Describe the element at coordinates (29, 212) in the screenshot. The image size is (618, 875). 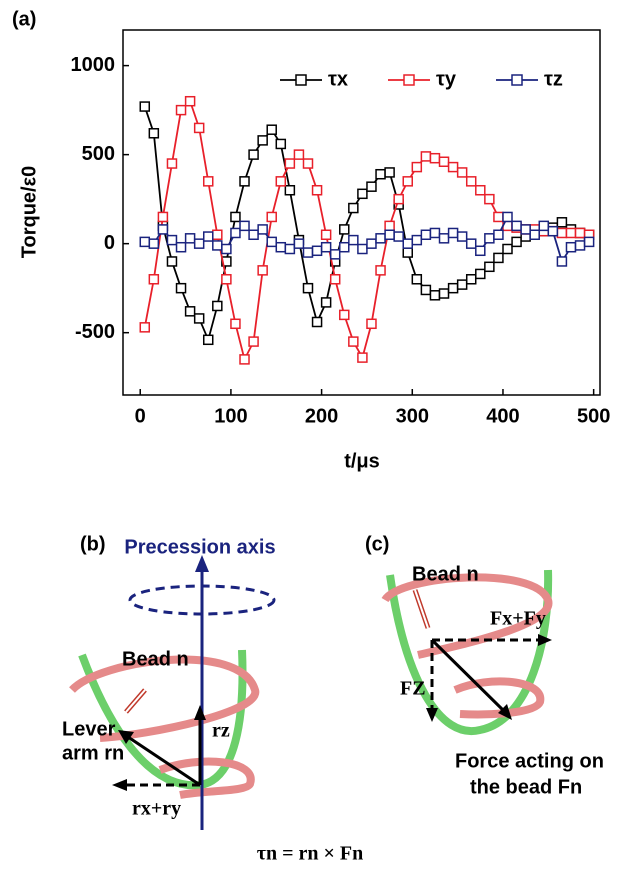
I see `y-axis-label: Torque/ε0` at that location.